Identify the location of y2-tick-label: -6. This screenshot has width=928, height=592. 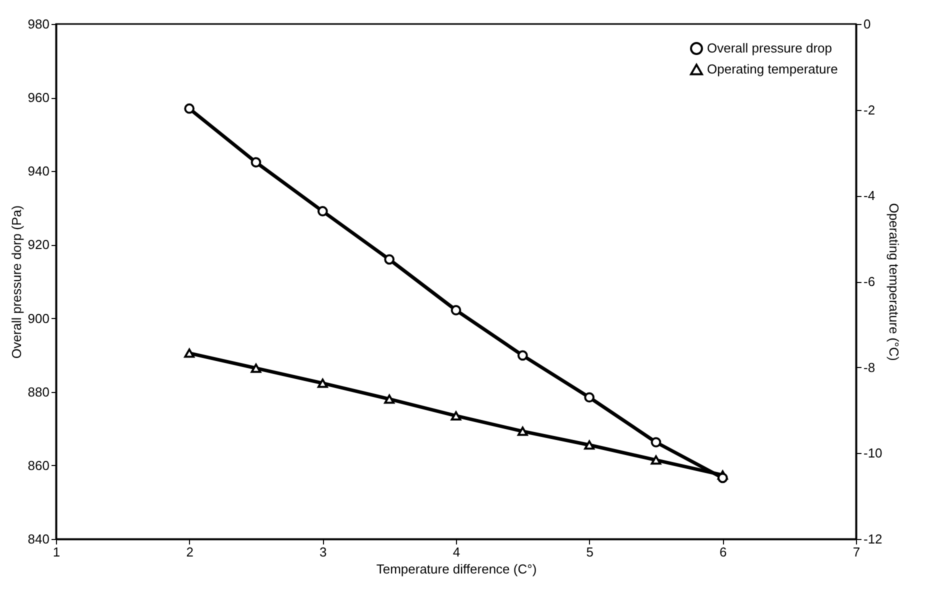
(870, 281).